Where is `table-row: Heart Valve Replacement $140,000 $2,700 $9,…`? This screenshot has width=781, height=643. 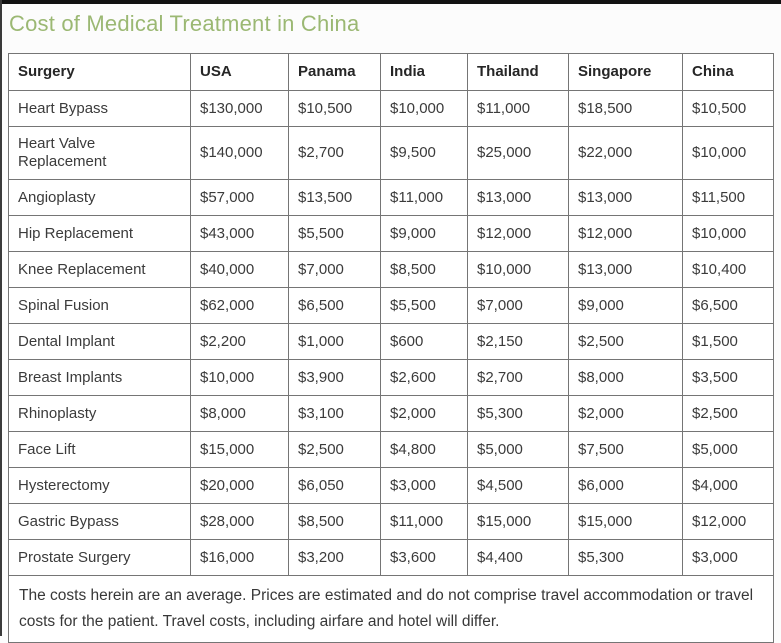 table-row: Heart Valve Replacement $140,000 $2,700 $9,… is located at coordinates (391, 153).